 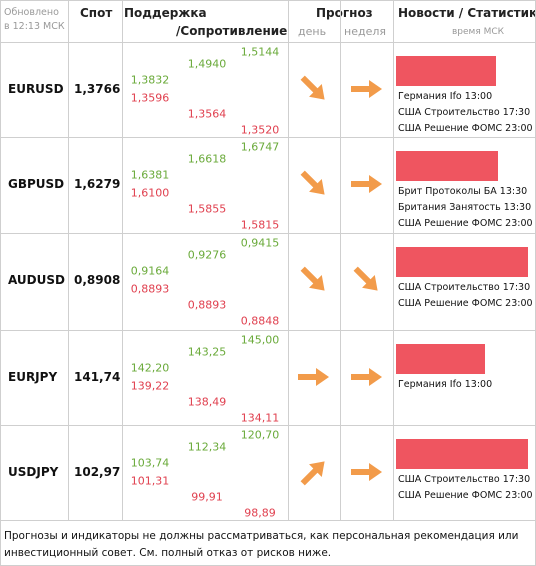 I want to click on spot: 1,6279, so click(x=97, y=184).